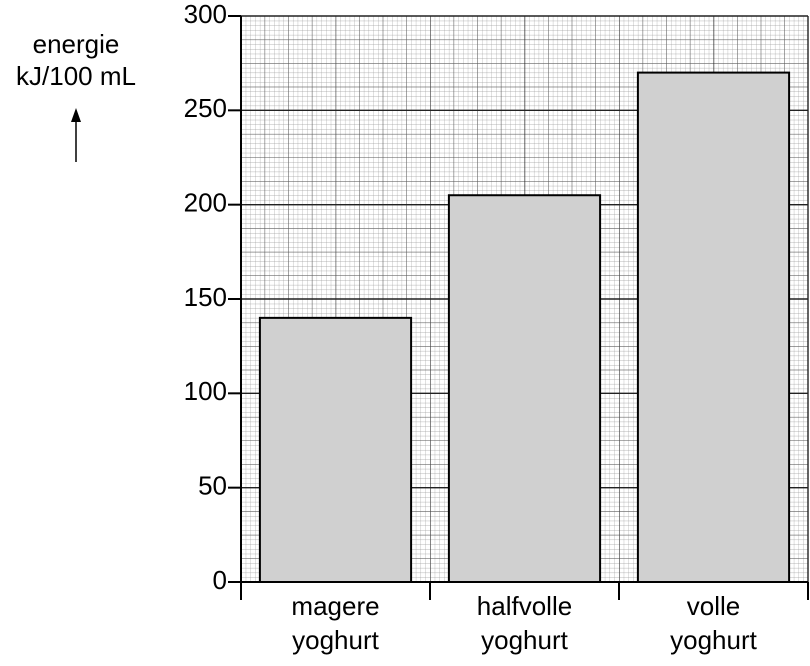  Describe the element at coordinates (713, 623) in the screenshot. I see `x-tick-label: volle yoghurt` at that location.